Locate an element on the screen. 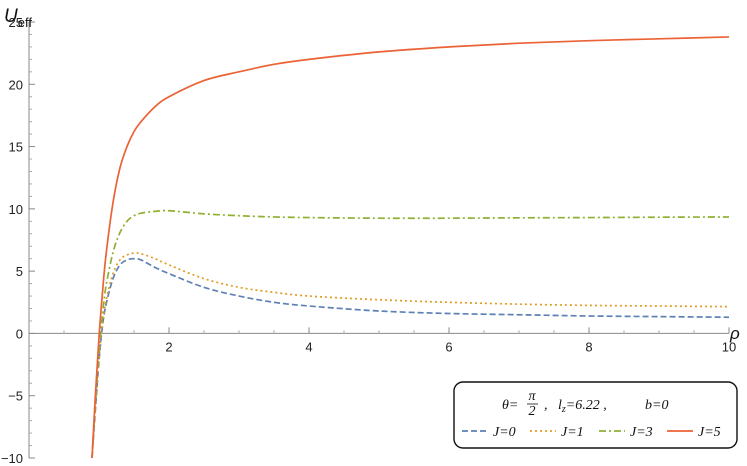  y-tick-label: −5 is located at coordinates (15, 396).